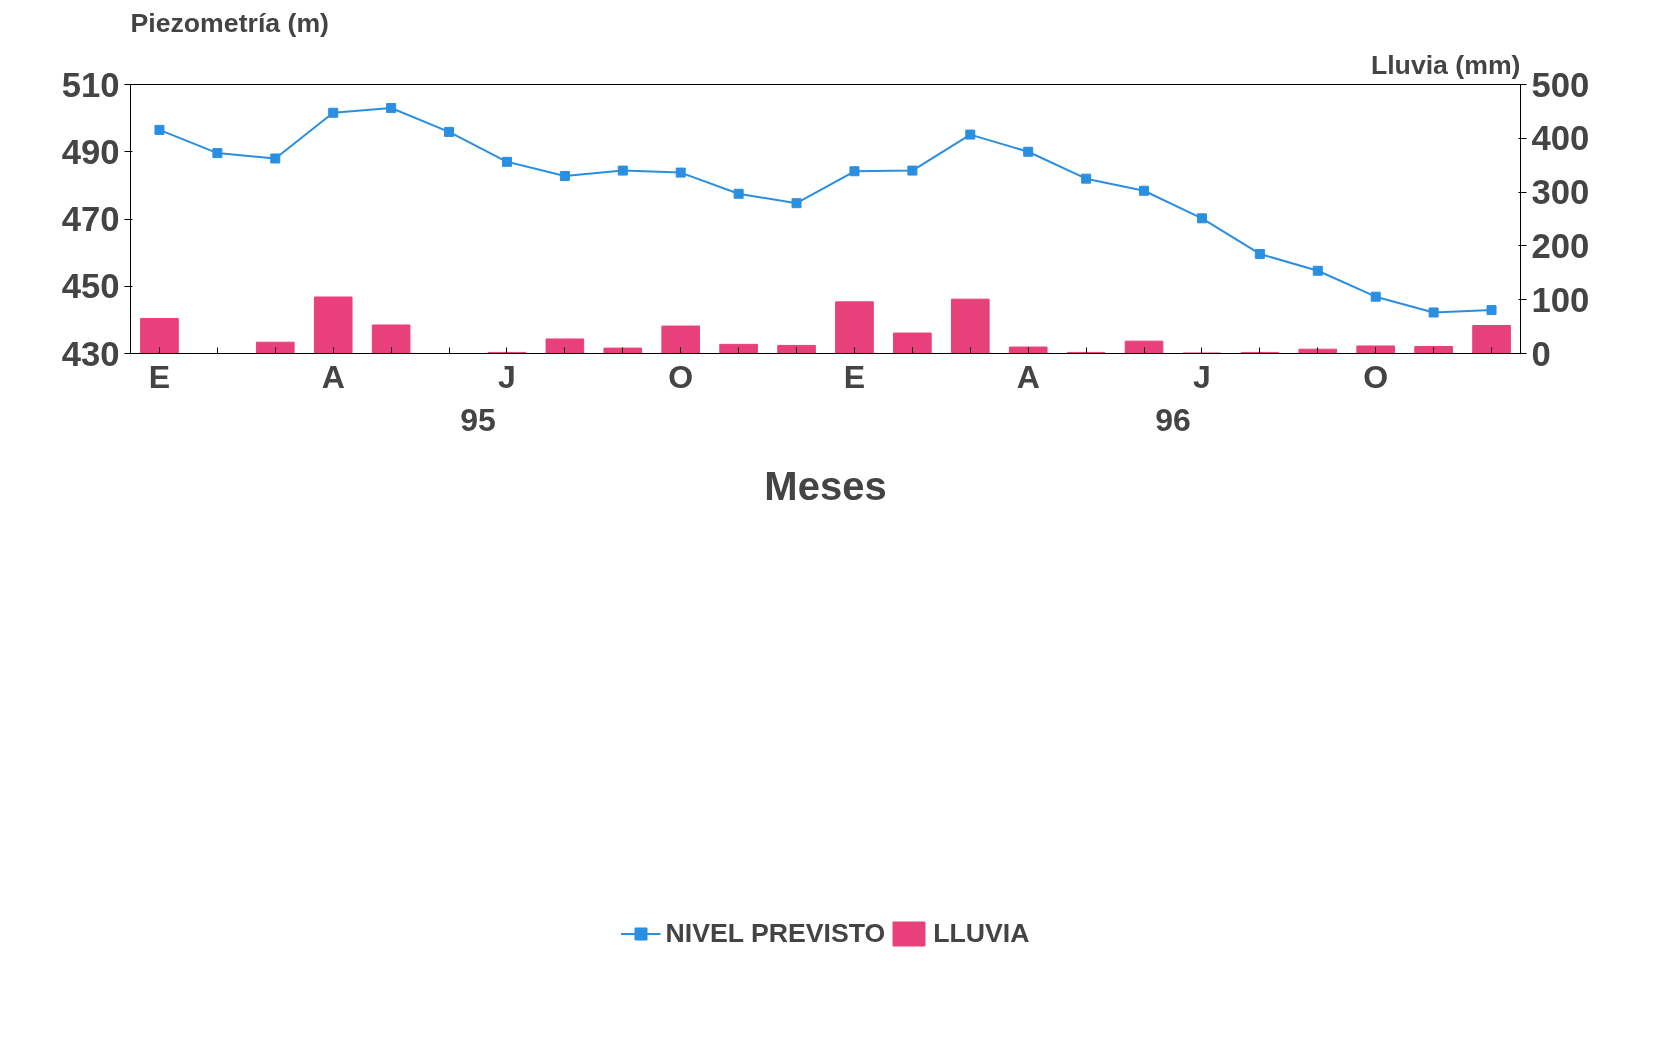 The height and width of the screenshot is (1050, 1678). Describe the element at coordinates (1560, 192) in the screenshot. I see `y2-tick-label: 300` at that location.